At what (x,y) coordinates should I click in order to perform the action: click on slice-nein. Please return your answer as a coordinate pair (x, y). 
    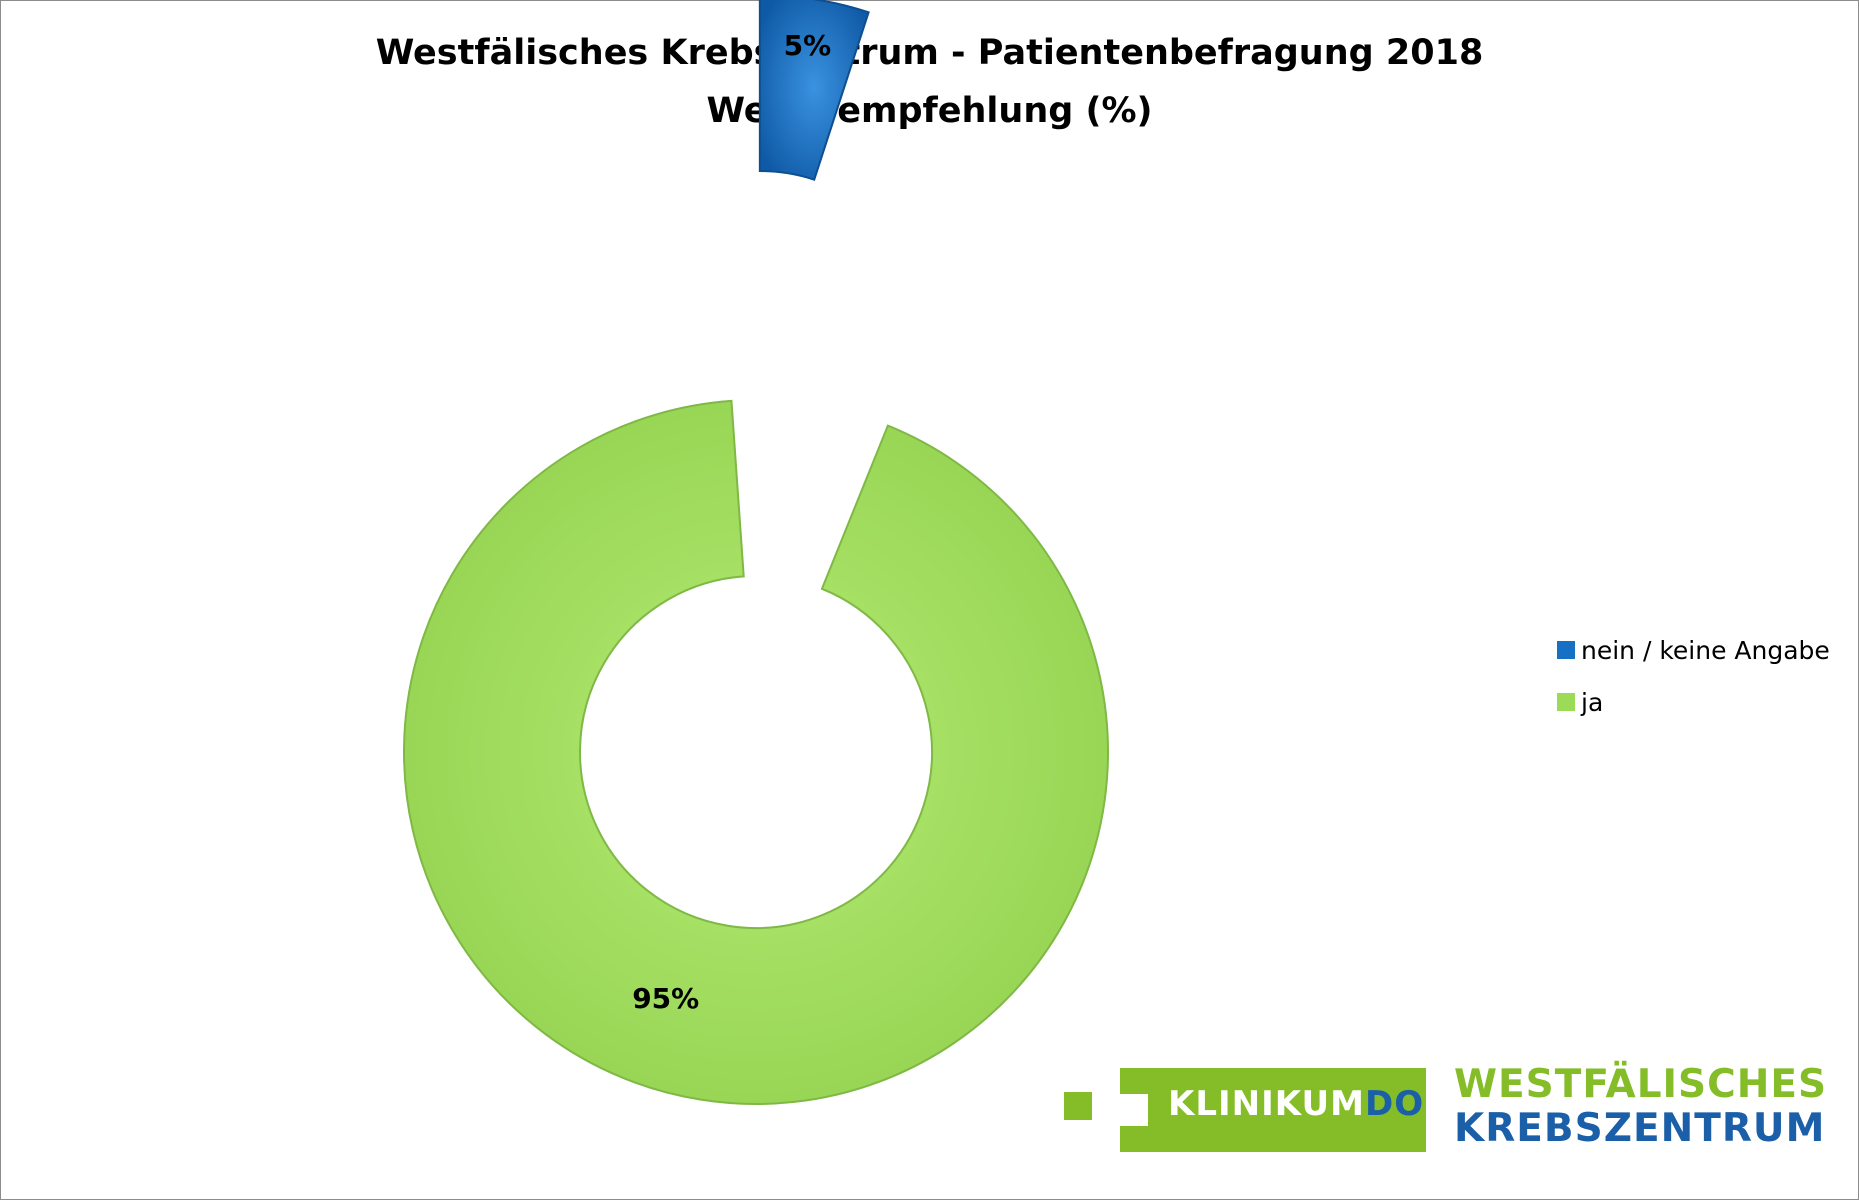
    Looking at the image, I should click on (814, 90).